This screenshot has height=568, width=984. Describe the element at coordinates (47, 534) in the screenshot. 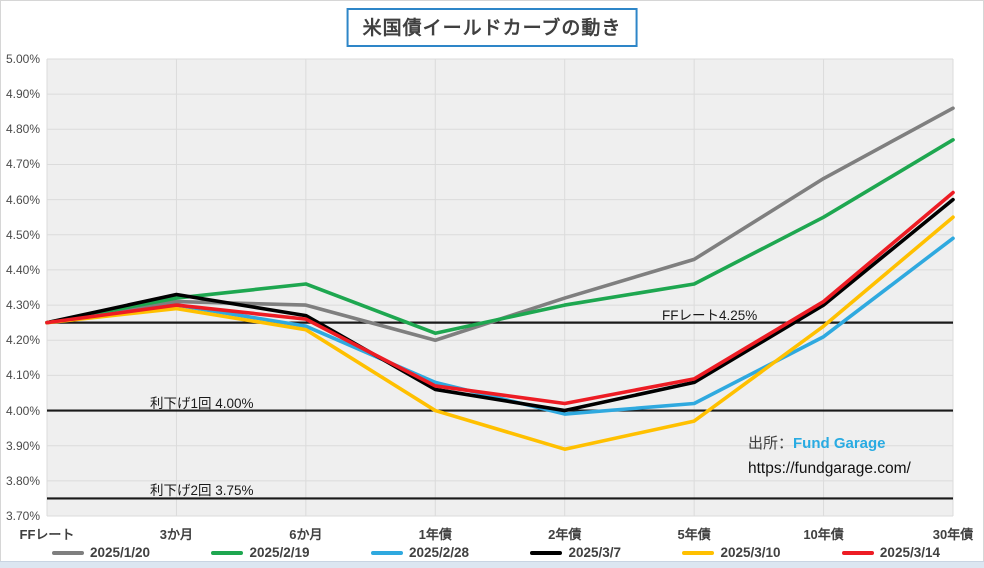

I see `x-tick-label: FFレート` at that location.